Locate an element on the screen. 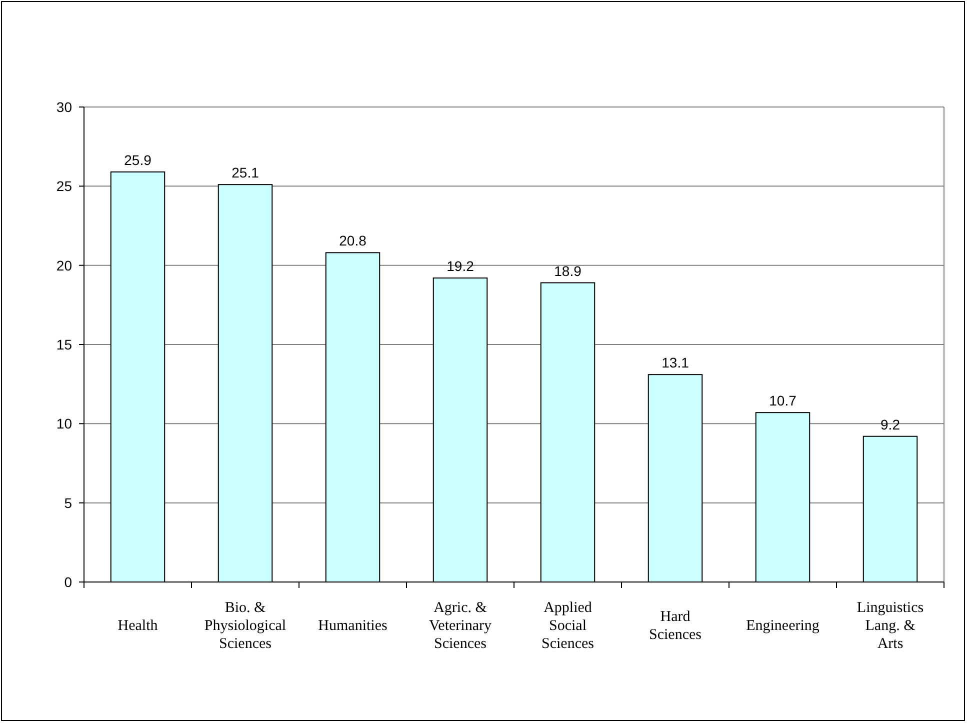  x-tick-label: Applied Social Sciences is located at coordinates (568, 626).